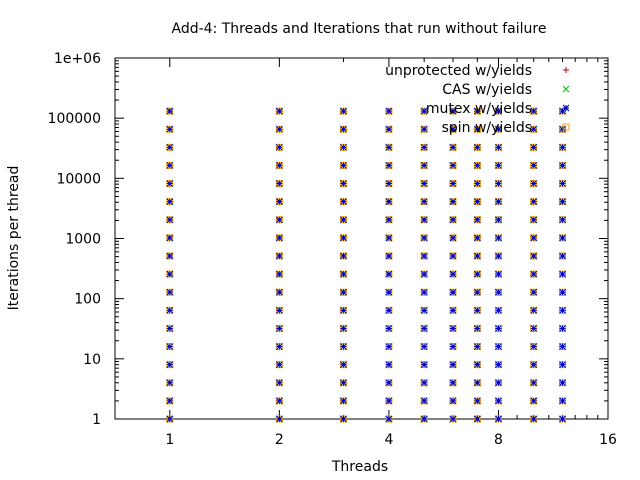 Image resolution: width=640 pixels, height=480 pixels. Describe the element at coordinates (359, 467) in the screenshot. I see `x-axis-label: Threads` at that location.